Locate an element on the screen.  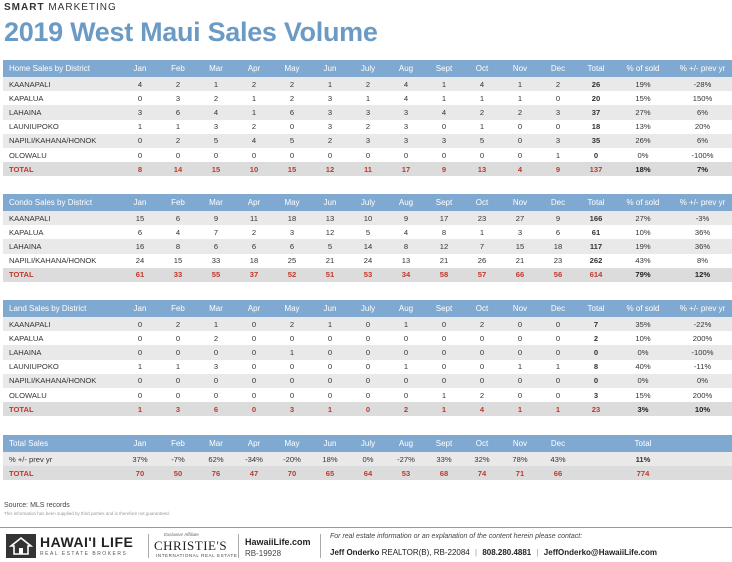
month-total: 9 is located at coordinates (558, 169).